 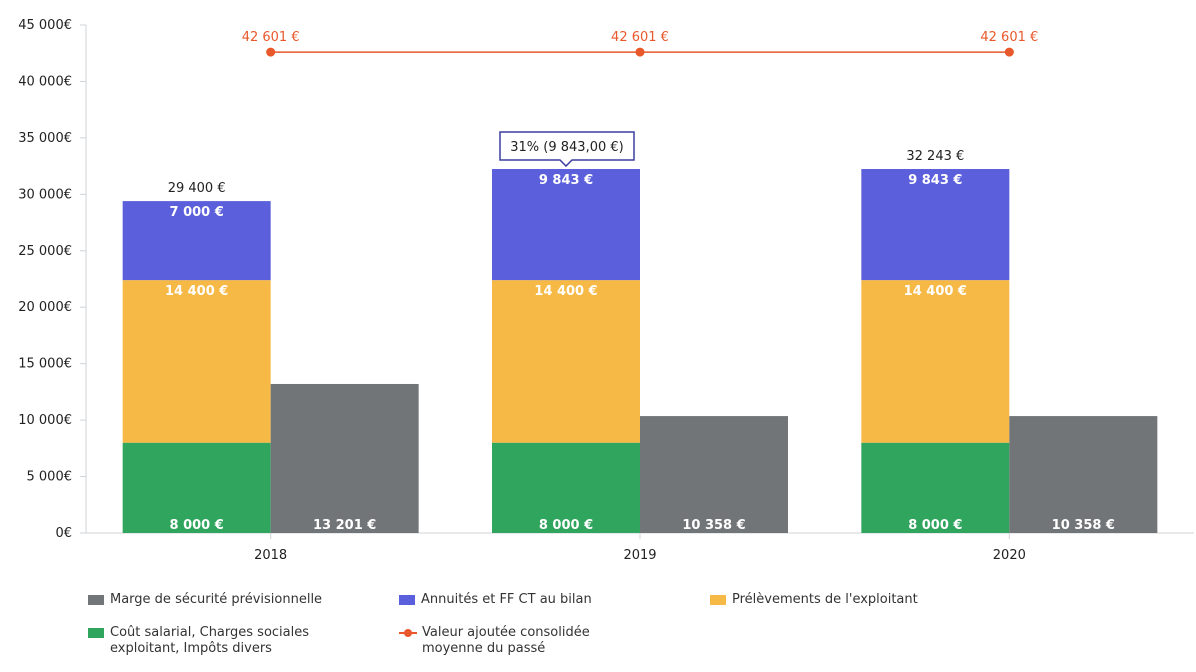 I want to click on bar-total-label: 29 400 €, so click(x=197, y=188).